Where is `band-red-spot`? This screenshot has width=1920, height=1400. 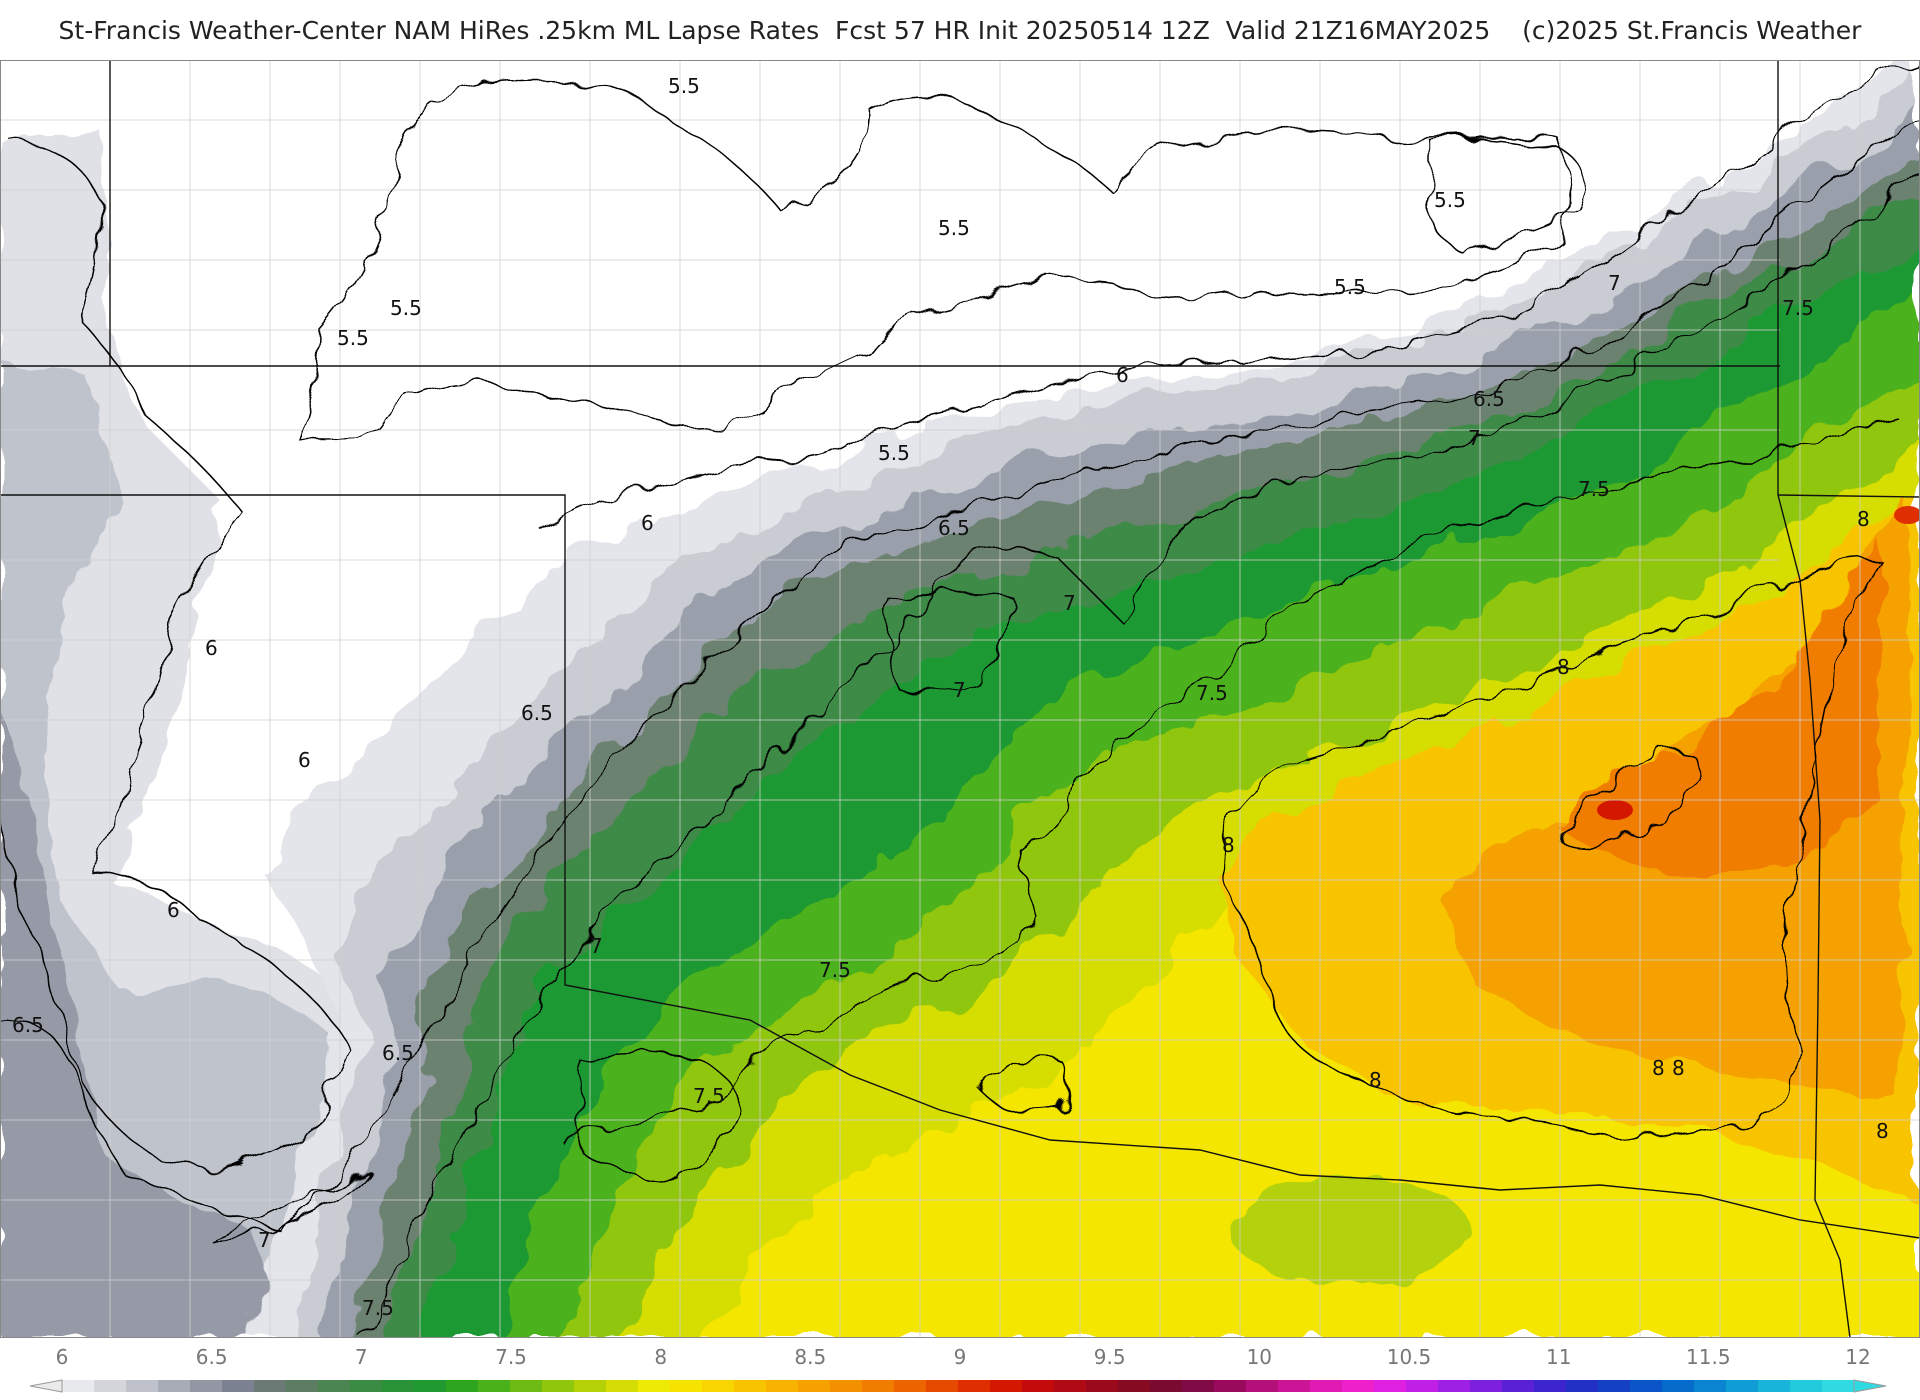 band-red-spot is located at coordinates (1615, 810).